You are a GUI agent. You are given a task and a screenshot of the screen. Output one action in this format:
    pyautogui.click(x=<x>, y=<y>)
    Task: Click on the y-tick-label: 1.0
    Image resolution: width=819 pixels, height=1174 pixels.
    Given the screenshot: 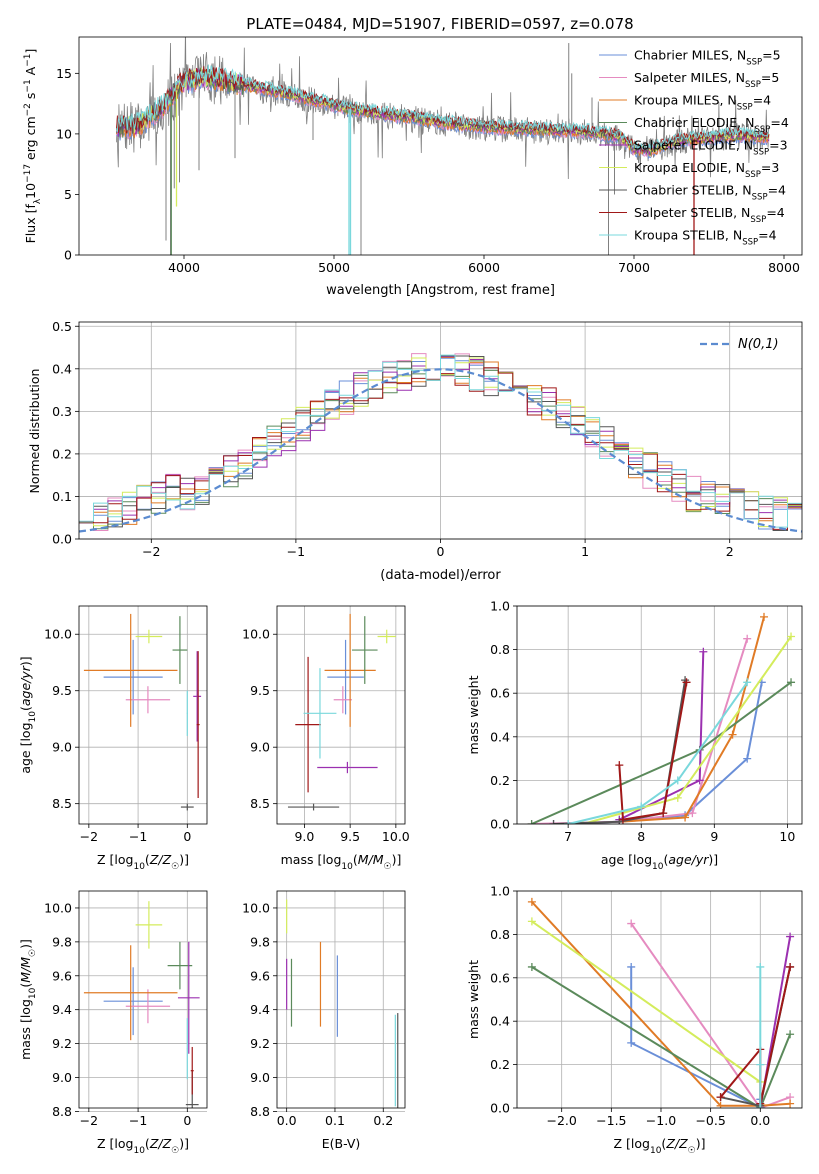 What is the action you would take?
    pyautogui.click(x=500, y=606)
    